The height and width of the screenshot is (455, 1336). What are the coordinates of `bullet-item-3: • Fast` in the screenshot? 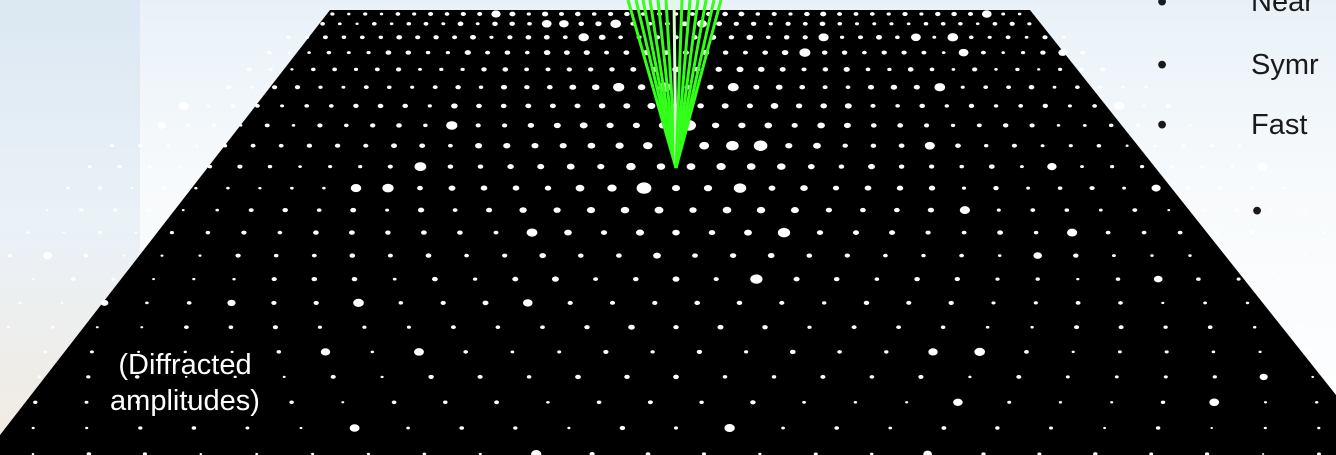 It's located at (1246, 127).